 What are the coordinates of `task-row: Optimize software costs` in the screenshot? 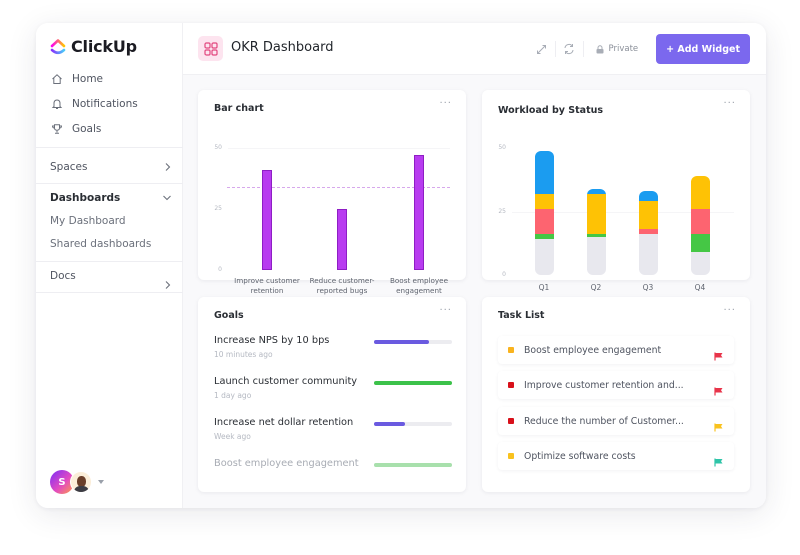 It's located at (616, 456).